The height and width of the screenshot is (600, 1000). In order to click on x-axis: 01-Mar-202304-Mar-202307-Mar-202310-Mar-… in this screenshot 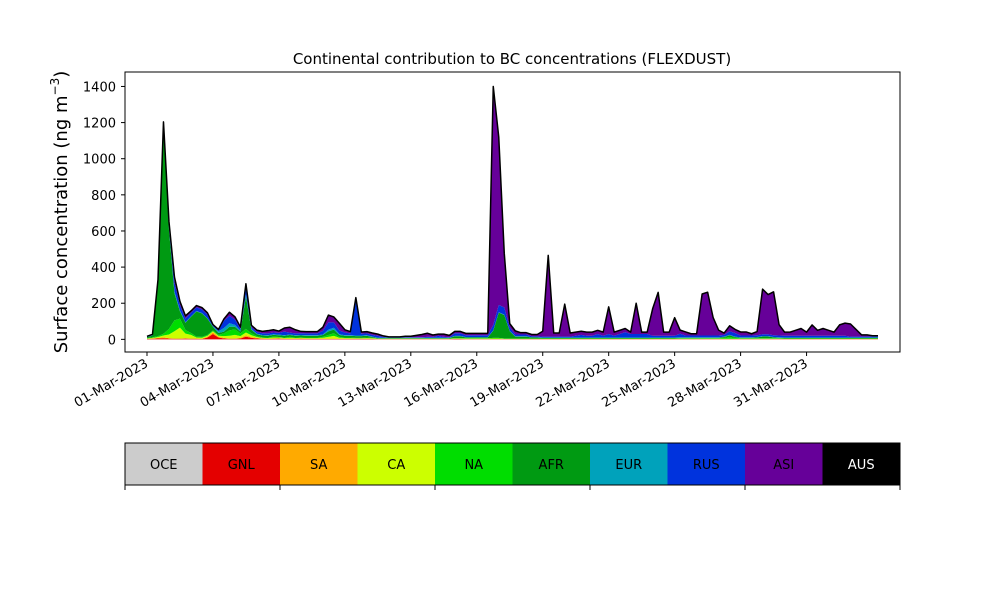, I will do `click(441, 381)`.